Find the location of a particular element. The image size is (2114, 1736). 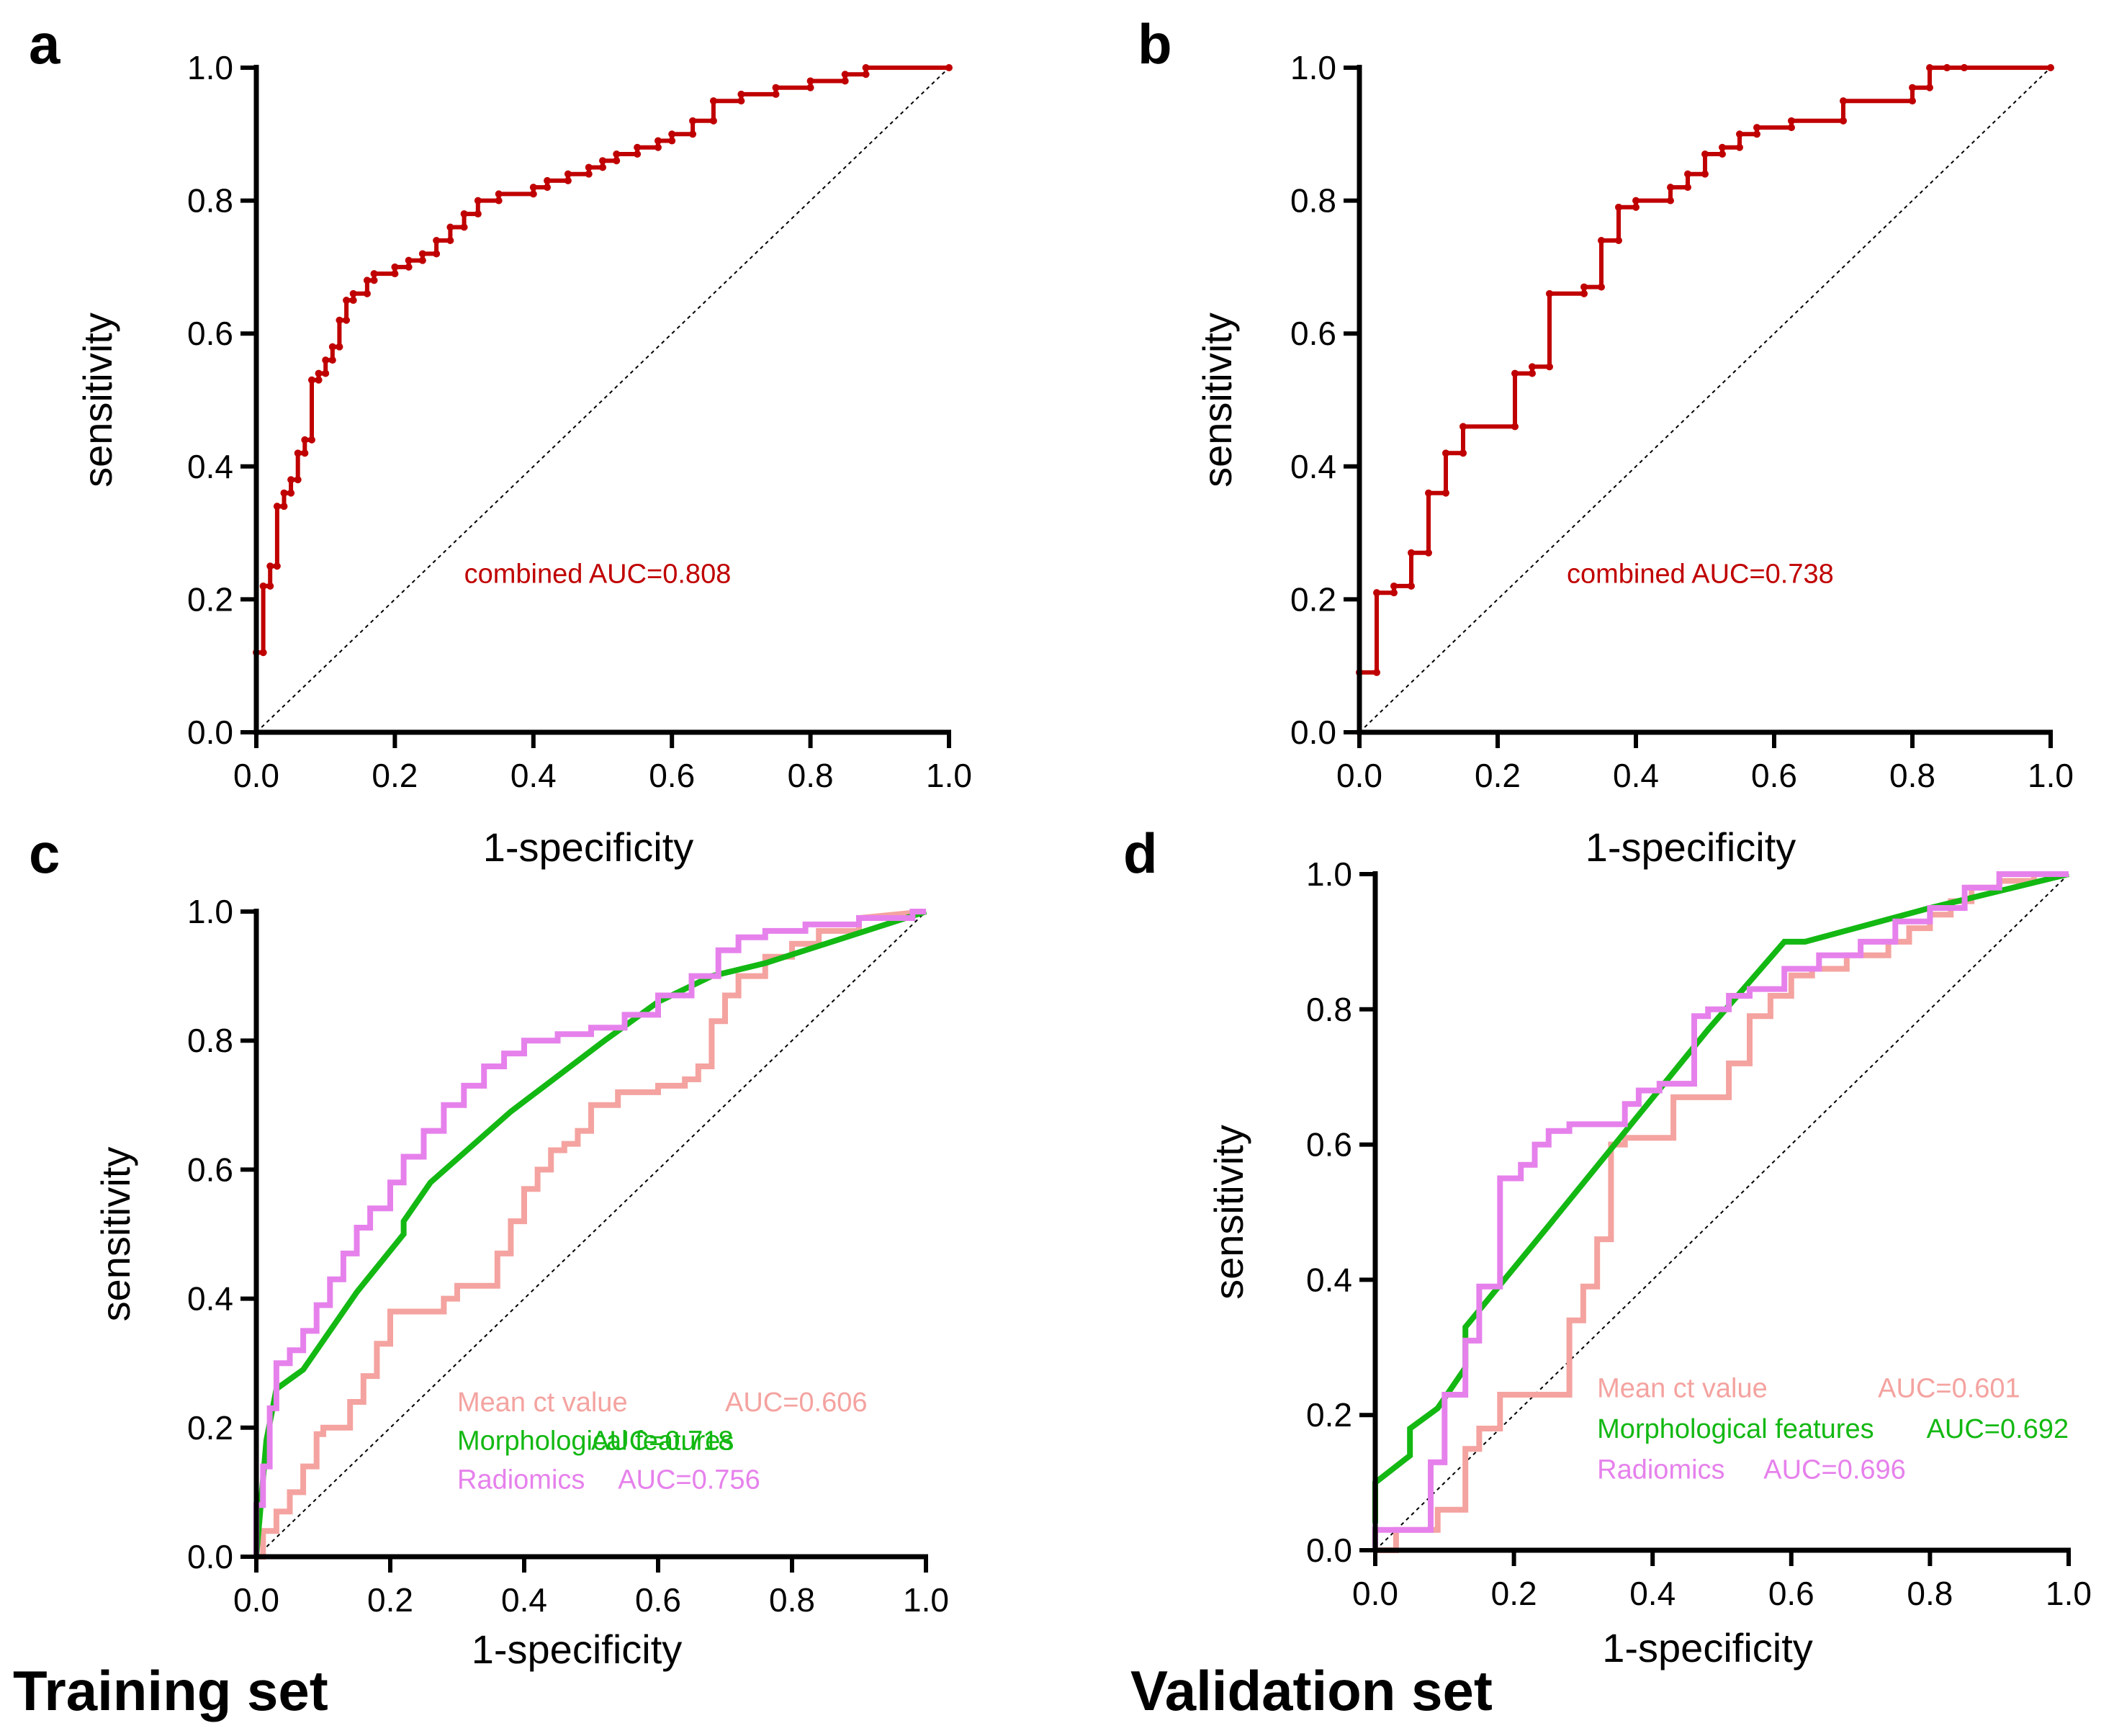

roc-curve-morphological-features is located at coordinates (590, 1233).